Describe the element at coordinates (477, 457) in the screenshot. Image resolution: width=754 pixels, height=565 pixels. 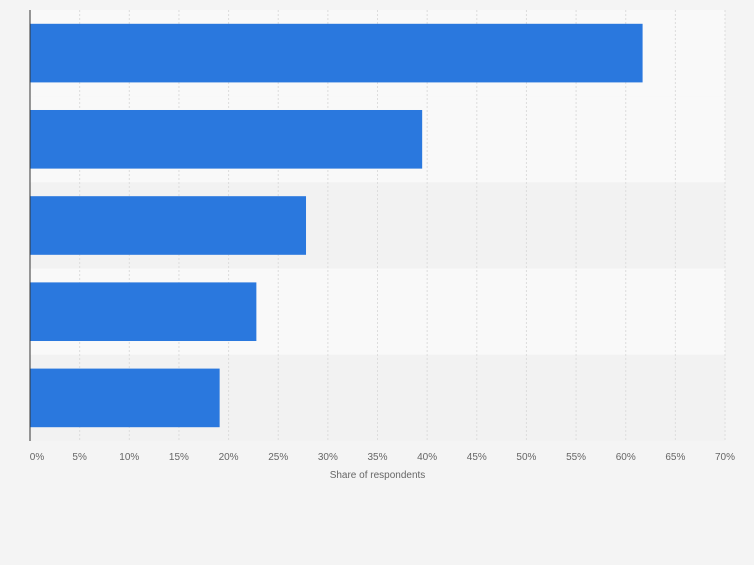
I see `x-tick-label: 45%` at that location.